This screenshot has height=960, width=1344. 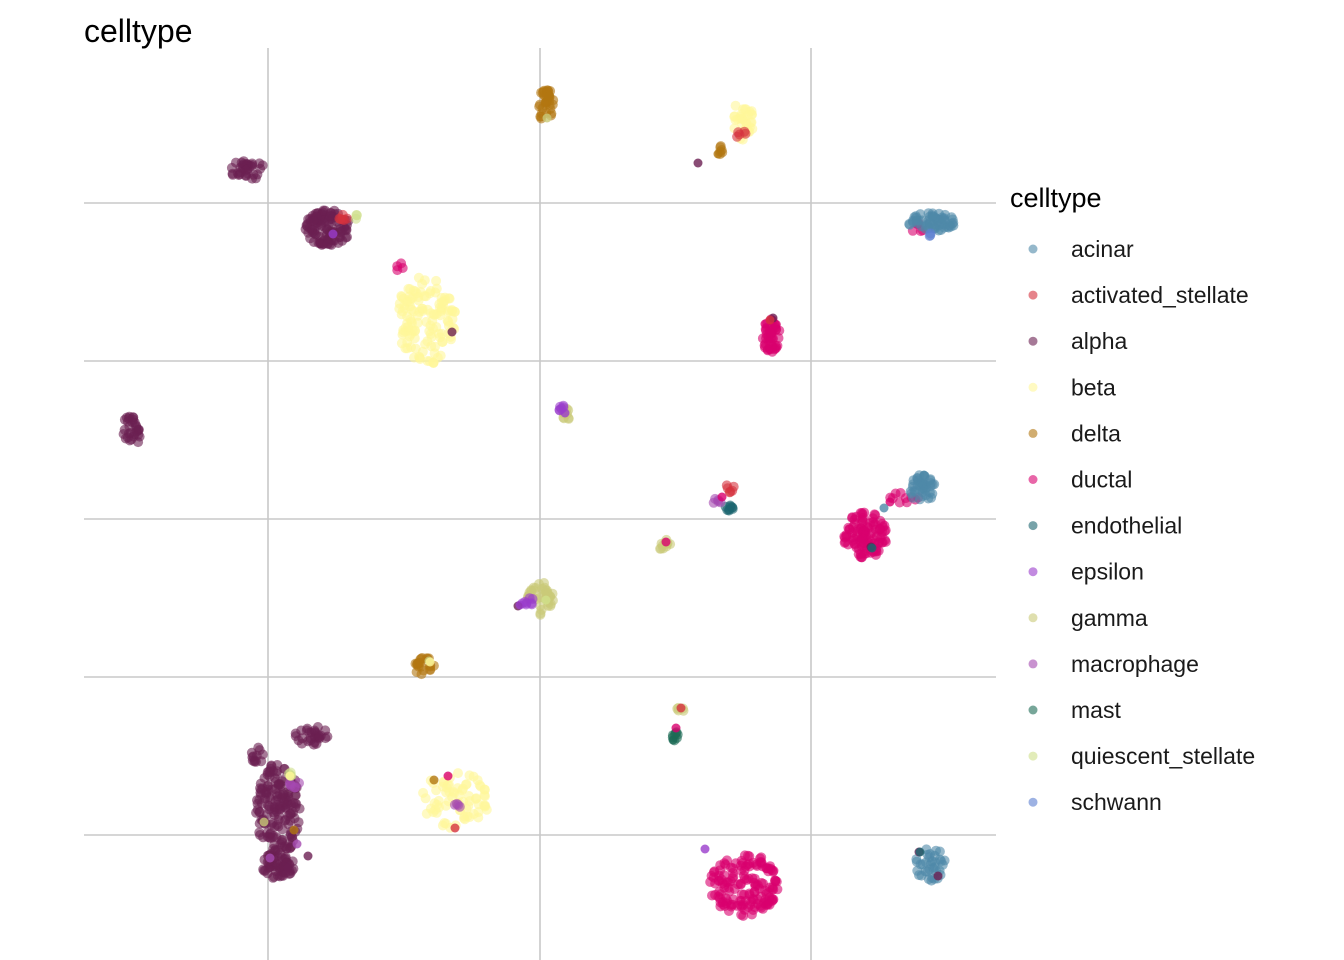 I want to click on legend-label-beta: beta, so click(x=1093, y=387).